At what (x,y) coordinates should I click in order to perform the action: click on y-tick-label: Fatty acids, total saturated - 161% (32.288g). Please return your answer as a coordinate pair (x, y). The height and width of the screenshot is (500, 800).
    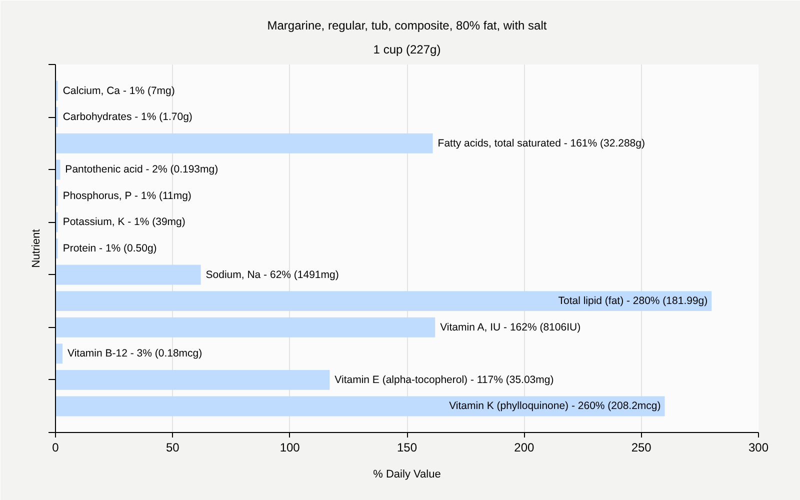
    Looking at the image, I should click on (541, 143).